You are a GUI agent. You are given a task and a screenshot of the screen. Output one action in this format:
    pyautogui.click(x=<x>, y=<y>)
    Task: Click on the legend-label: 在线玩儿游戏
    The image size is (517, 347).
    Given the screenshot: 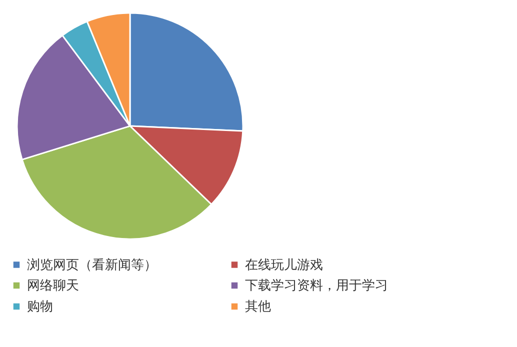 What is the action you would take?
    pyautogui.click(x=284, y=265)
    